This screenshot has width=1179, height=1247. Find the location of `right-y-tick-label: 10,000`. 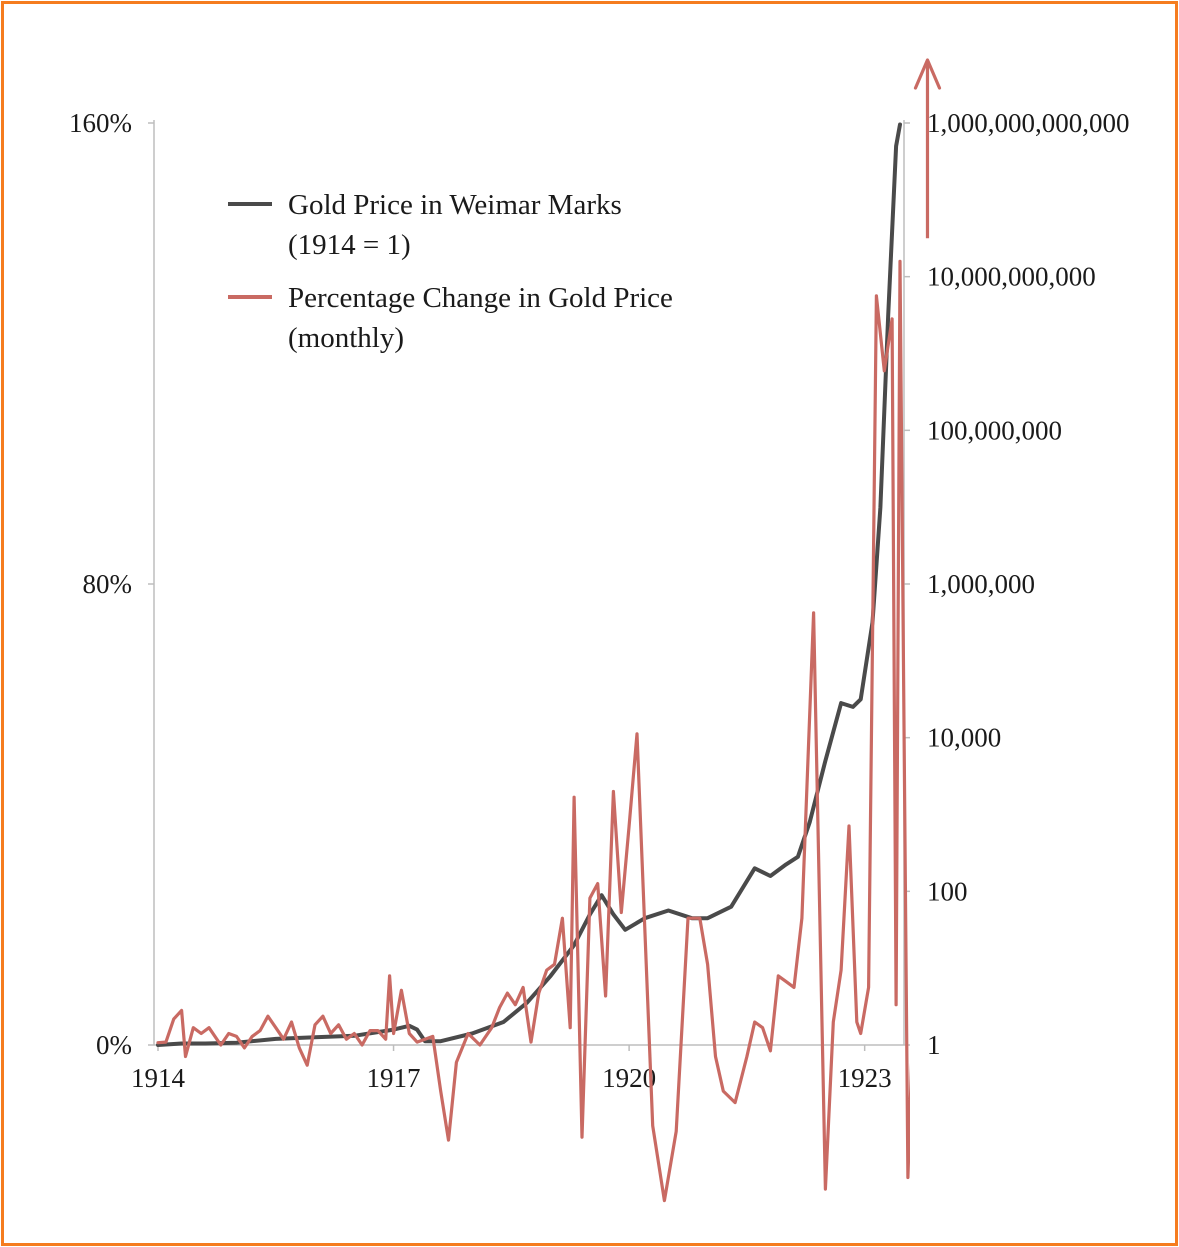

right-y-tick-label: 10,000 is located at coordinates (964, 738).